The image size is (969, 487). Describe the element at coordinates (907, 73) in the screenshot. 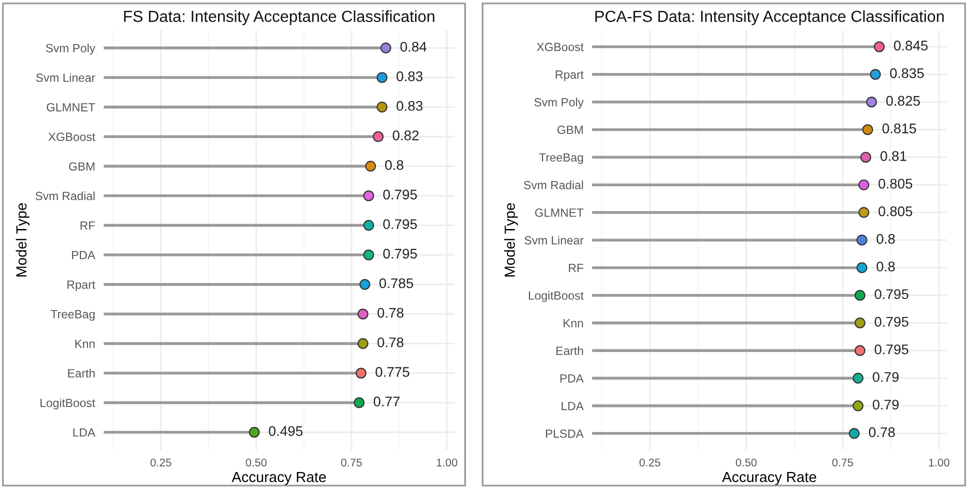

I see `data-label: 0.835` at that location.